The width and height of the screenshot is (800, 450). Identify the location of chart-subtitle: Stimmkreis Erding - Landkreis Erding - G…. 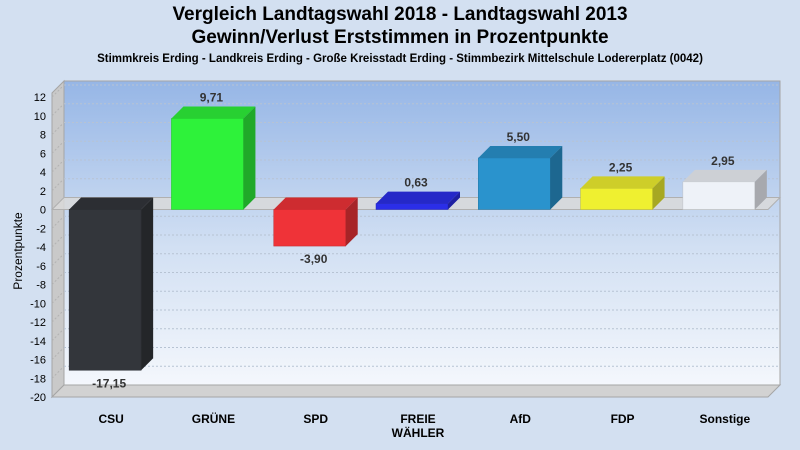
(400, 59).